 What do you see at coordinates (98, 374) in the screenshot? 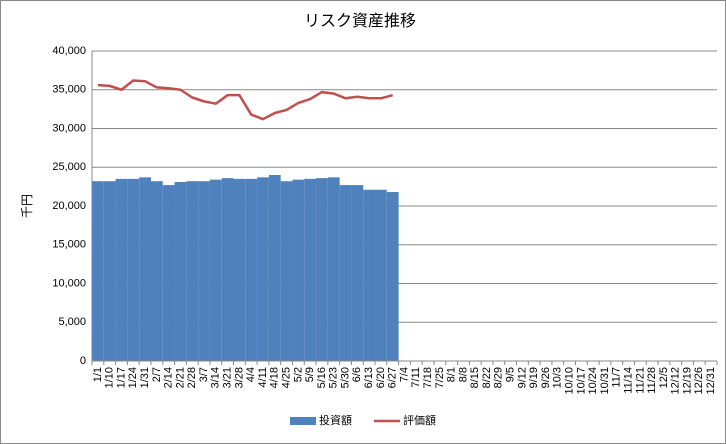
I see `x-tick-label: 1/1` at bounding box center [98, 374].